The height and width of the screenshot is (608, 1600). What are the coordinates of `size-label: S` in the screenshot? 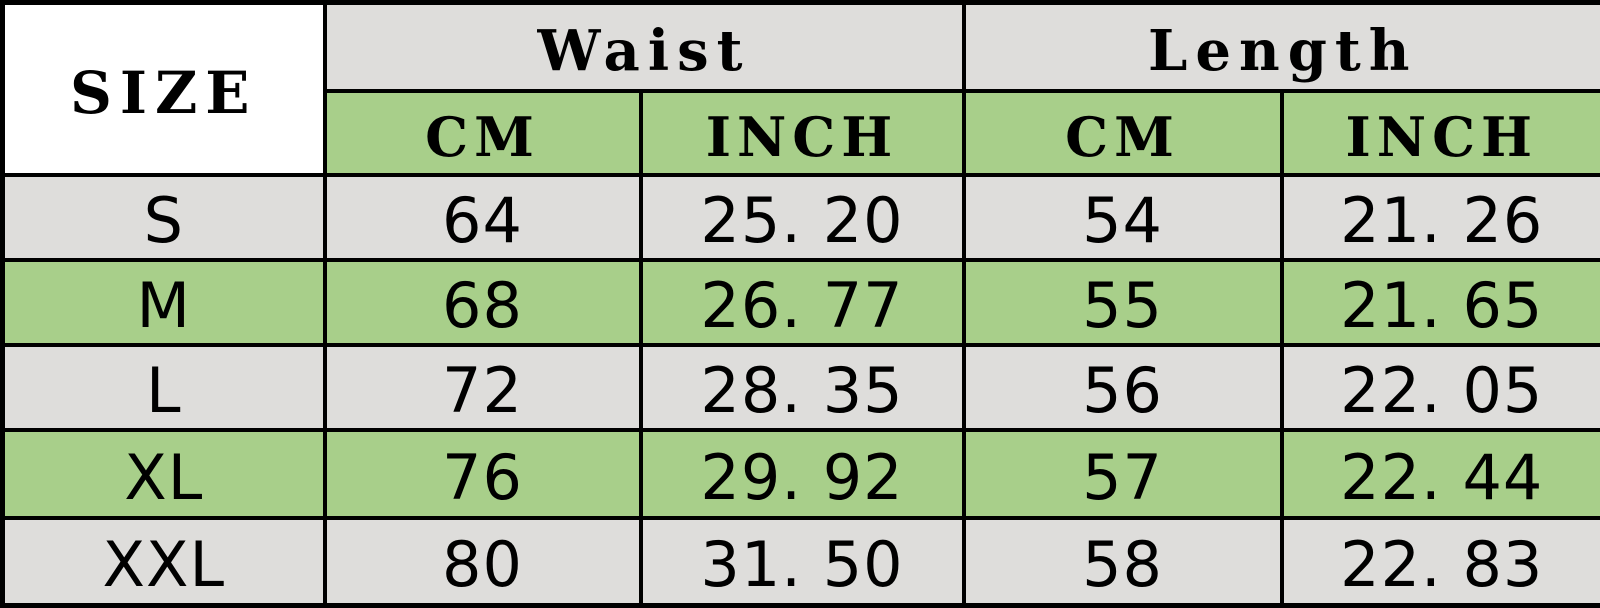 It's located at (164, 217).